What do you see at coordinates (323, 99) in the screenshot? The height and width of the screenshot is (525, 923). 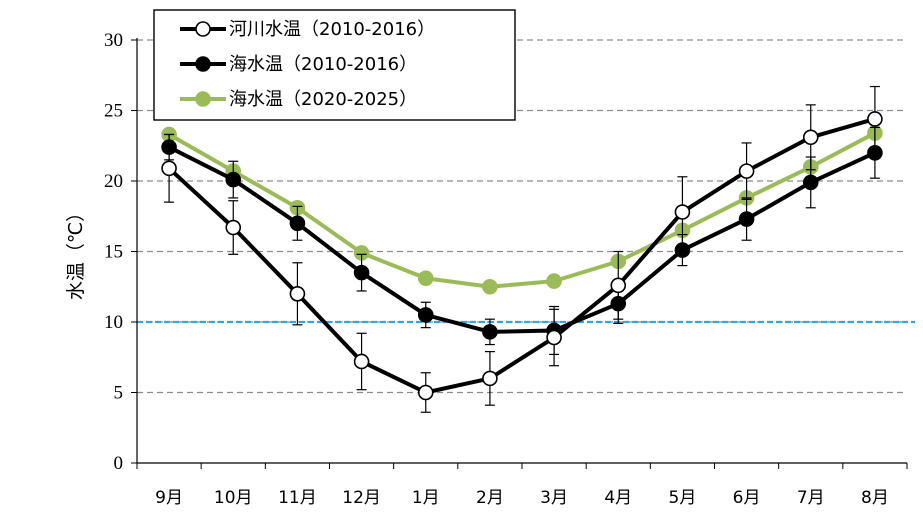 I see `legend-entry: 海水温（2020-2025）` at bounding box center [323, 99].